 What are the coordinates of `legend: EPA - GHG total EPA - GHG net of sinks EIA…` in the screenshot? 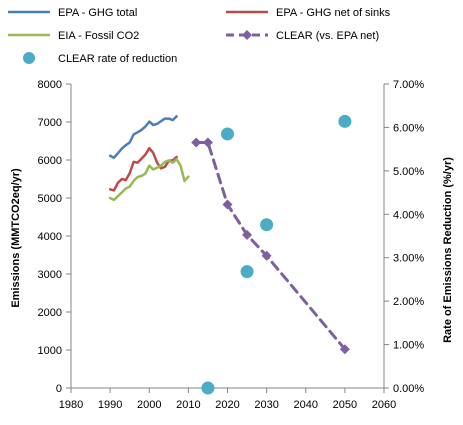 It's located at (199, 36).